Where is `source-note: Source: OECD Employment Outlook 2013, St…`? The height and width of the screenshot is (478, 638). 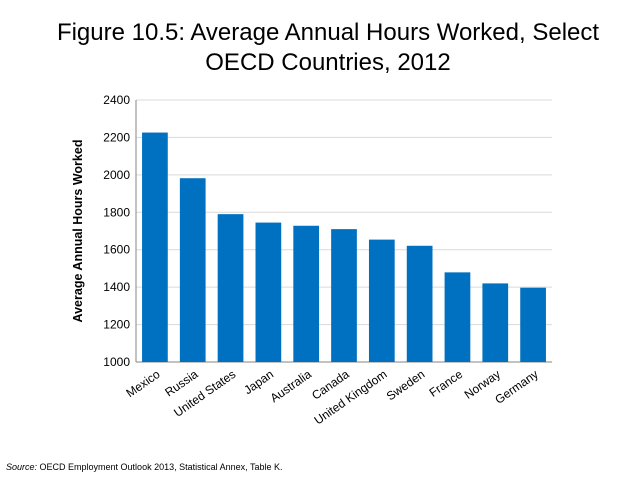
source-note: Source: OECD Employment Outlook 2013, St… is located at coordinates (144, 467).